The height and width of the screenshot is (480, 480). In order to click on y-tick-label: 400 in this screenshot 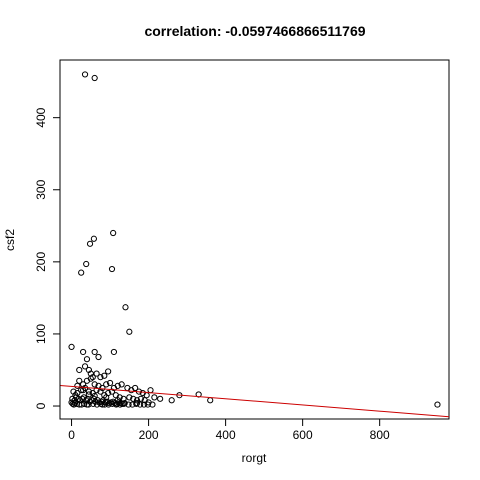, I will do `click(41, 117)`.